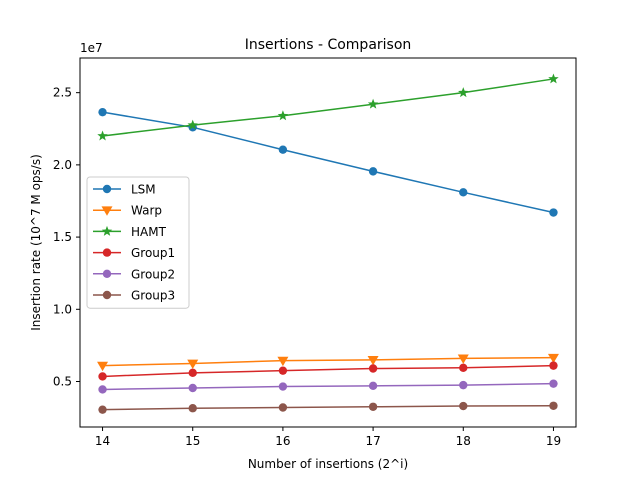 Image resolution: width=640 pixels, height=480 pixels. I want to click on legend-label: Group2, so click(153, 274).